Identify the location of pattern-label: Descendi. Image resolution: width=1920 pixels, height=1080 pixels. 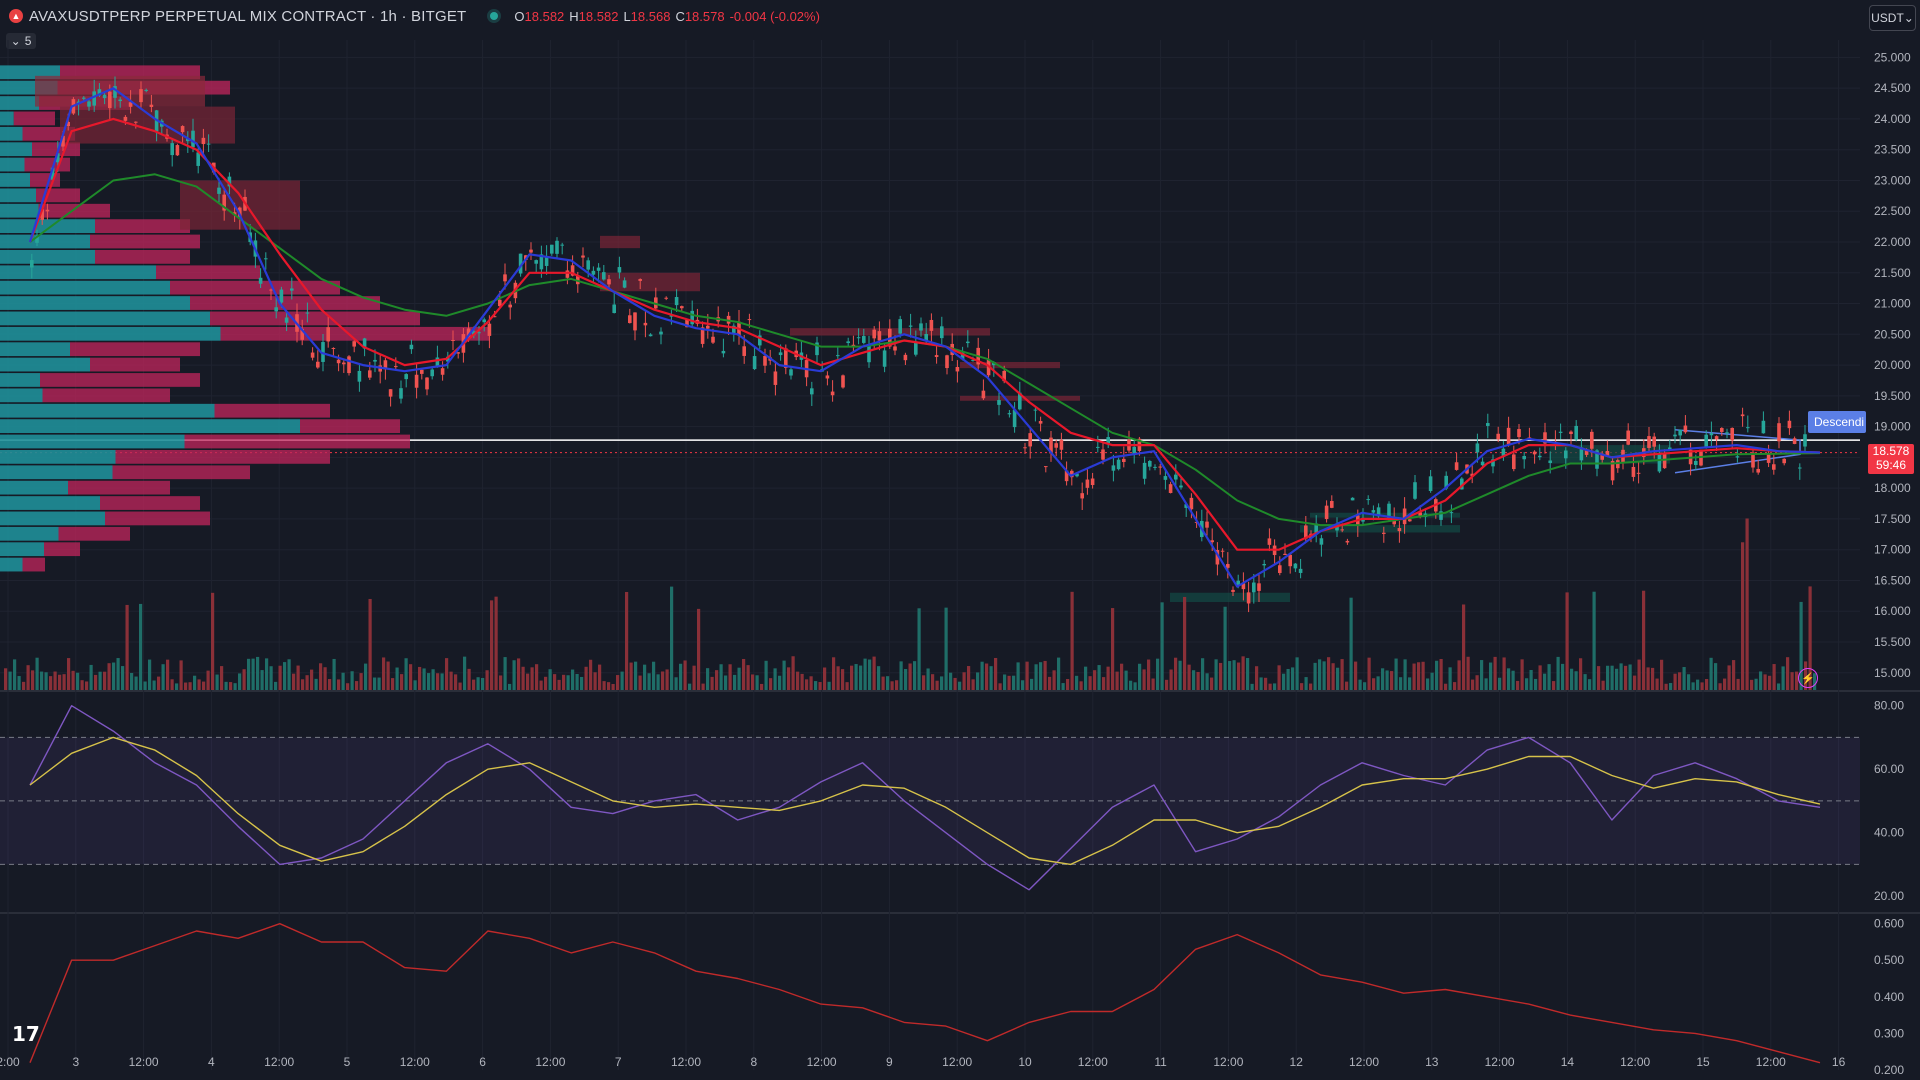
(1837, 422).